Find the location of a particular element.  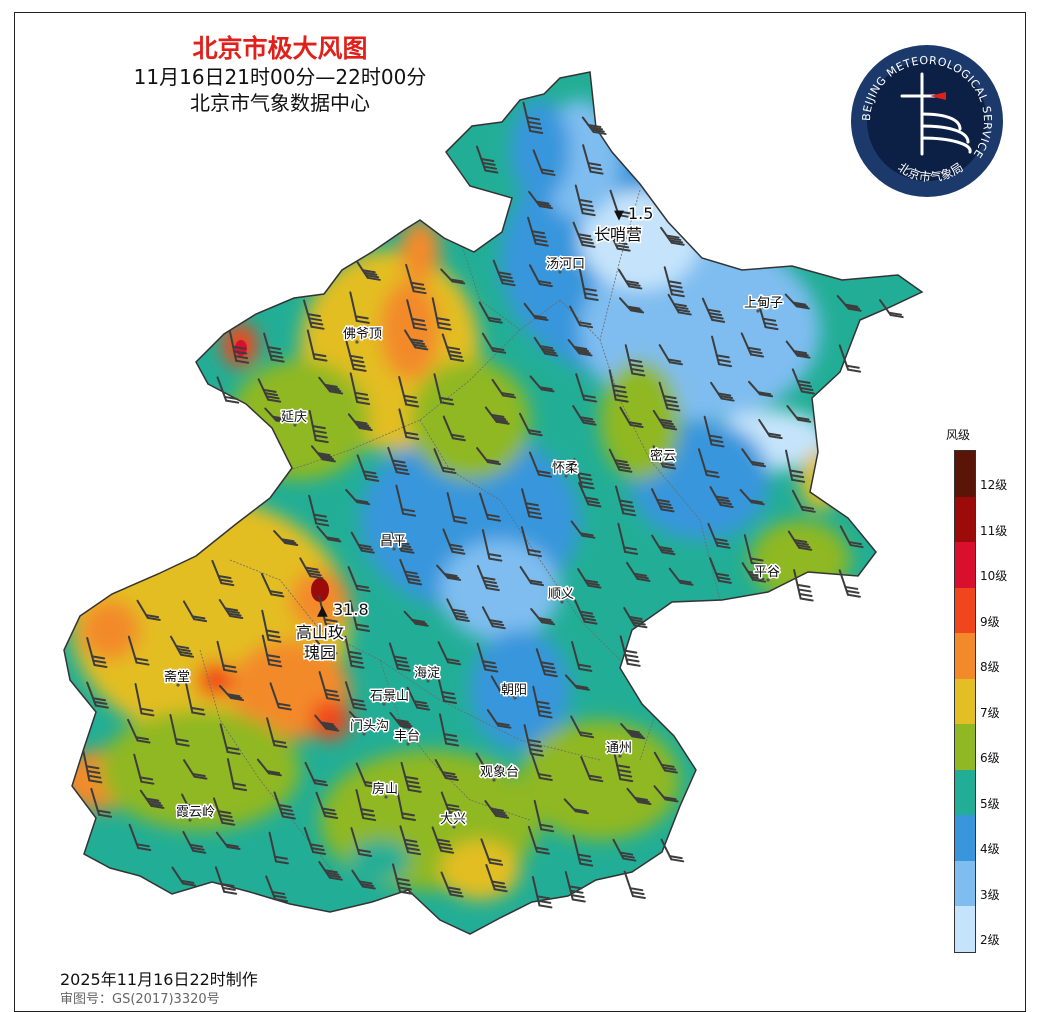

district-label: 海淀 is located at coordinates (427, 673).